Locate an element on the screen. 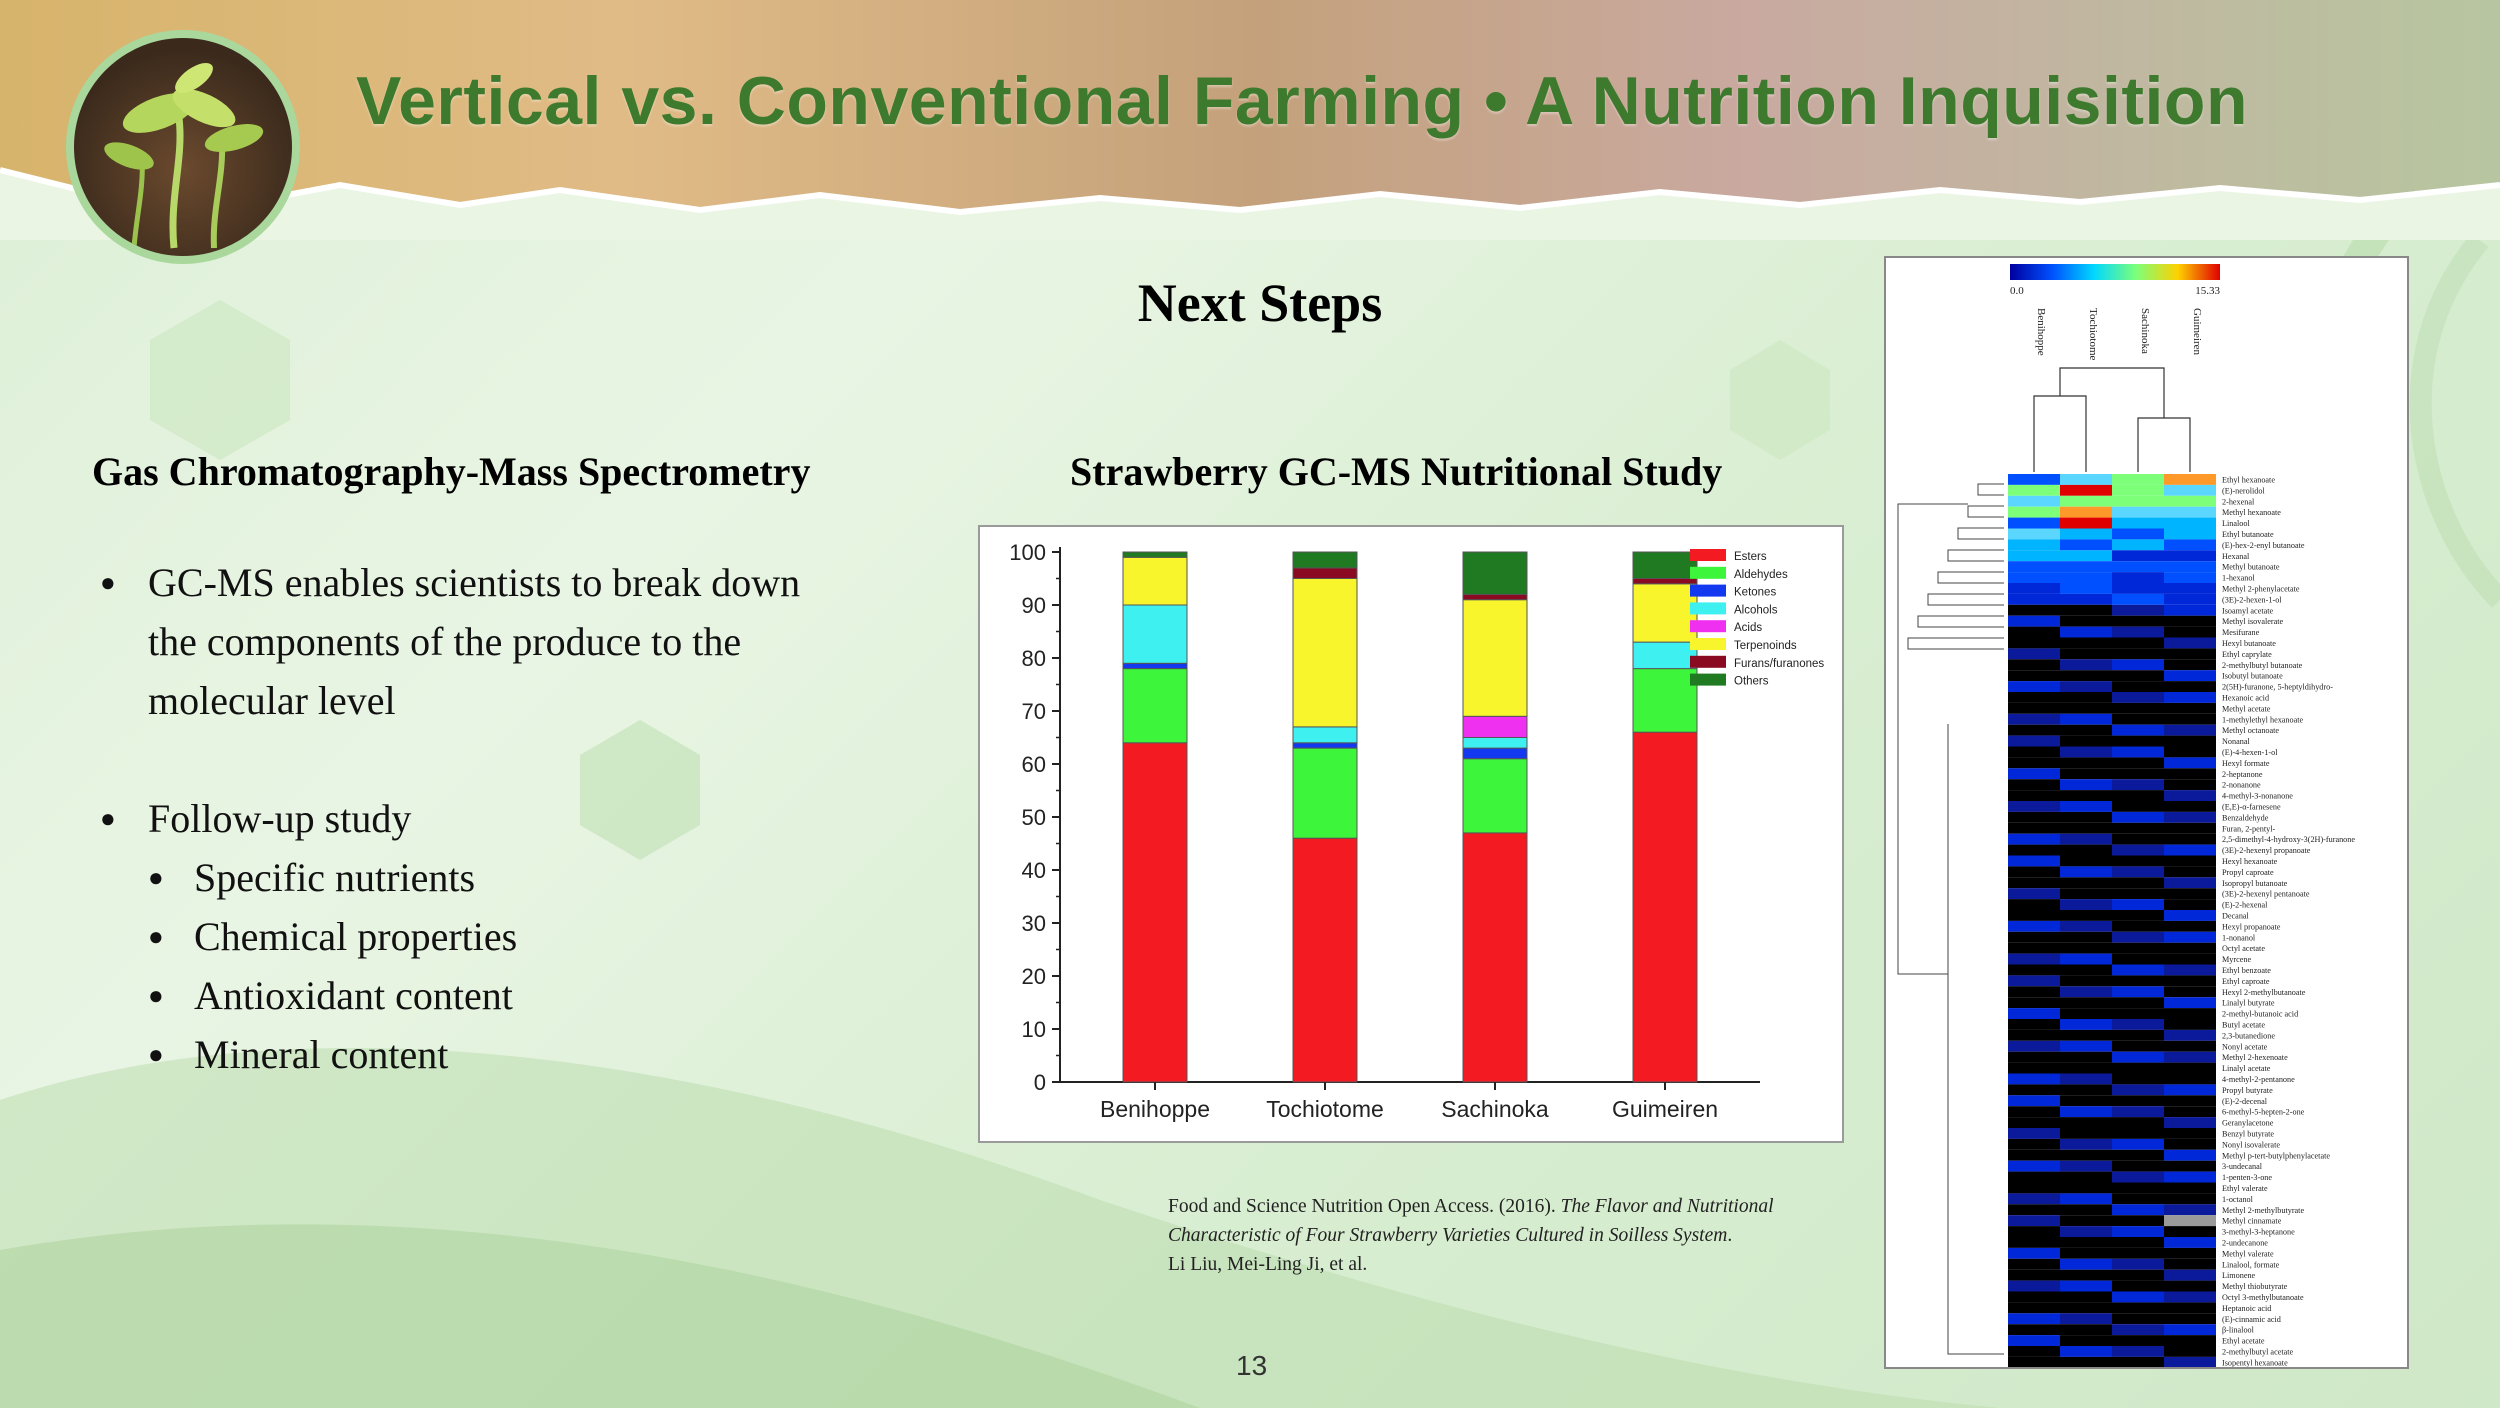 The image size is (2500, 1408). bullet-text-continued: the components of the produce to the is located at coordinates (445, 641).